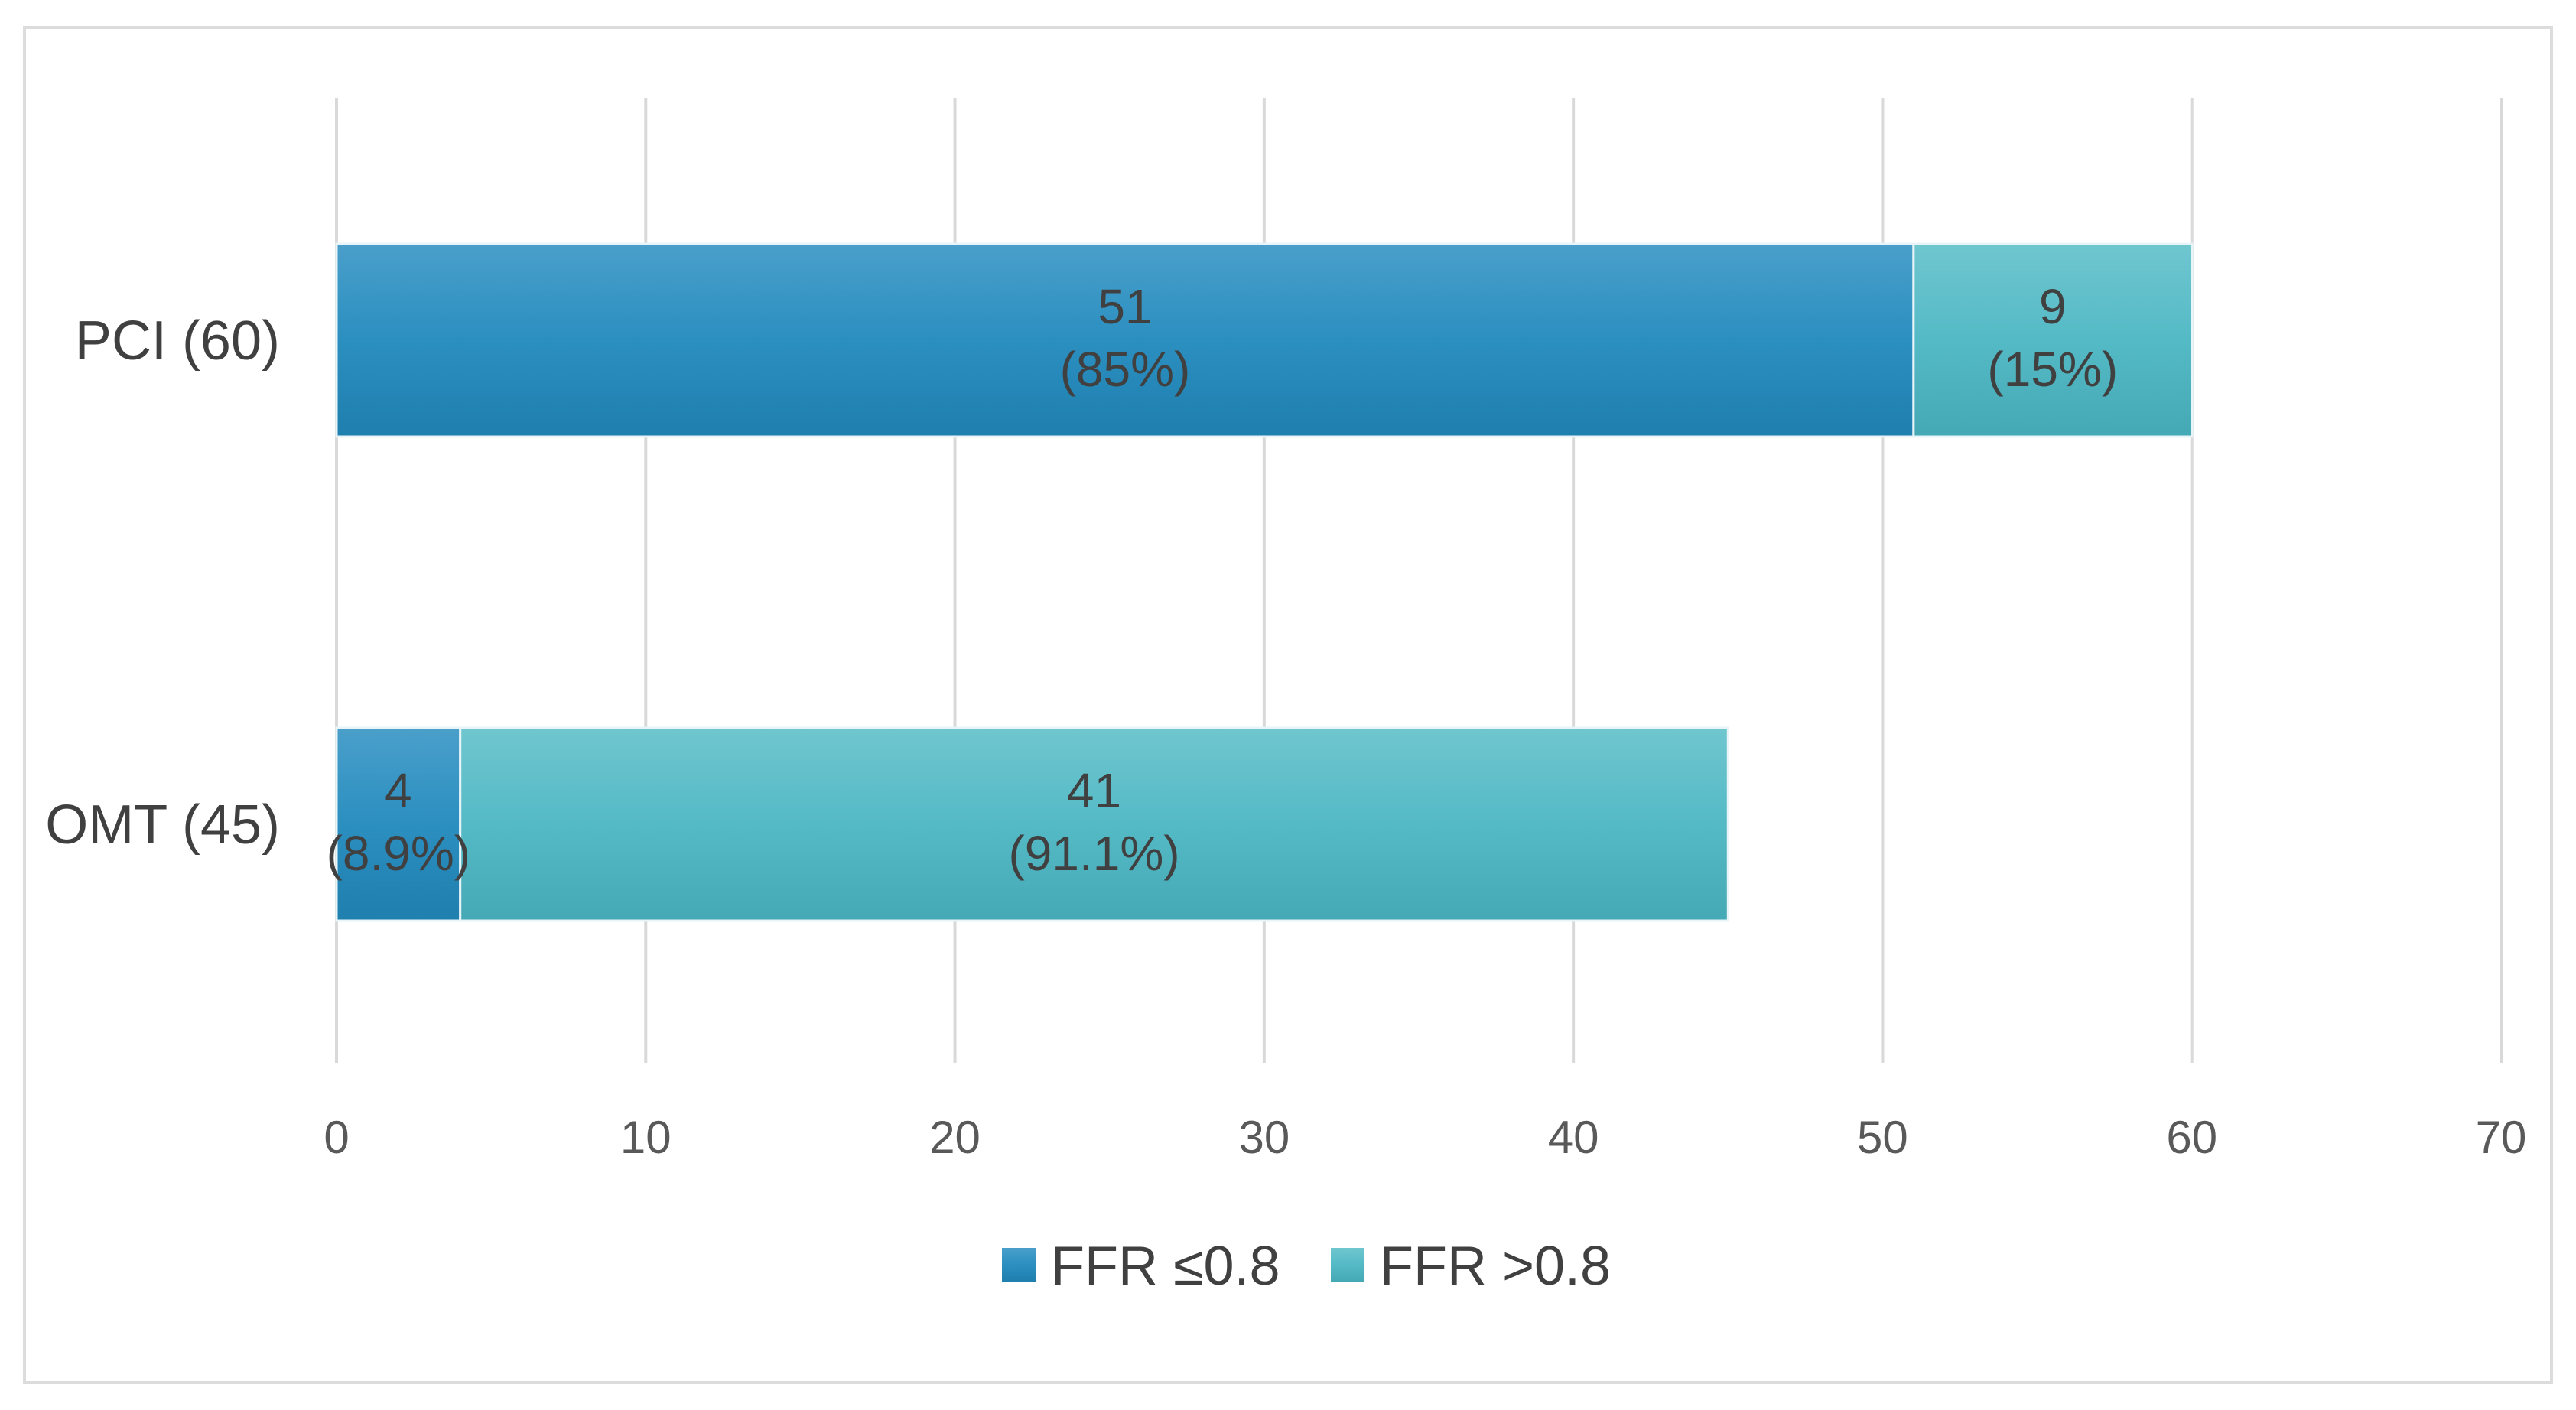  Describe the element at coordinates (2052, 369) in the screenshot. I see `data-label-percent: (15%)` at that location.